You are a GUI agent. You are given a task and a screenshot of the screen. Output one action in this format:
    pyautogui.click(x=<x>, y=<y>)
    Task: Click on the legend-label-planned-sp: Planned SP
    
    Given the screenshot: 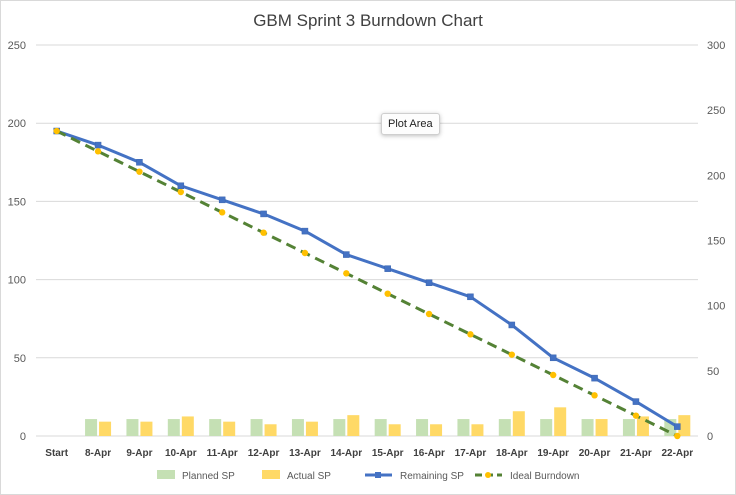 What is the action you would take?
    pyautogui.click(x=208, y=476)
    